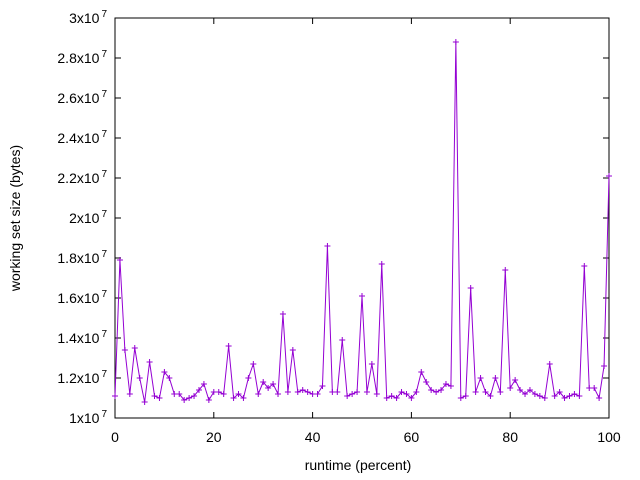  I want to click on y-tick-label: 1.4x10 7, so click(82, 337).